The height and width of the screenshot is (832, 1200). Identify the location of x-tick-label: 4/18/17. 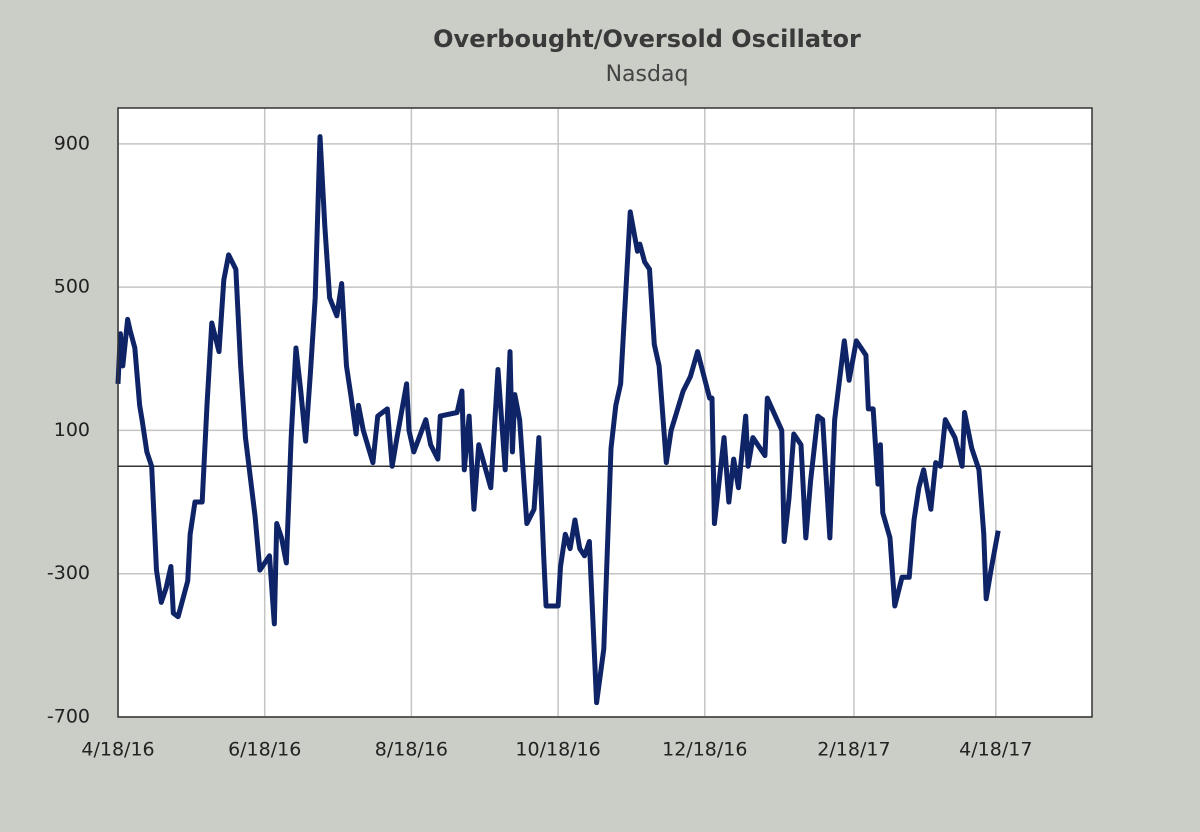
(995, 750).